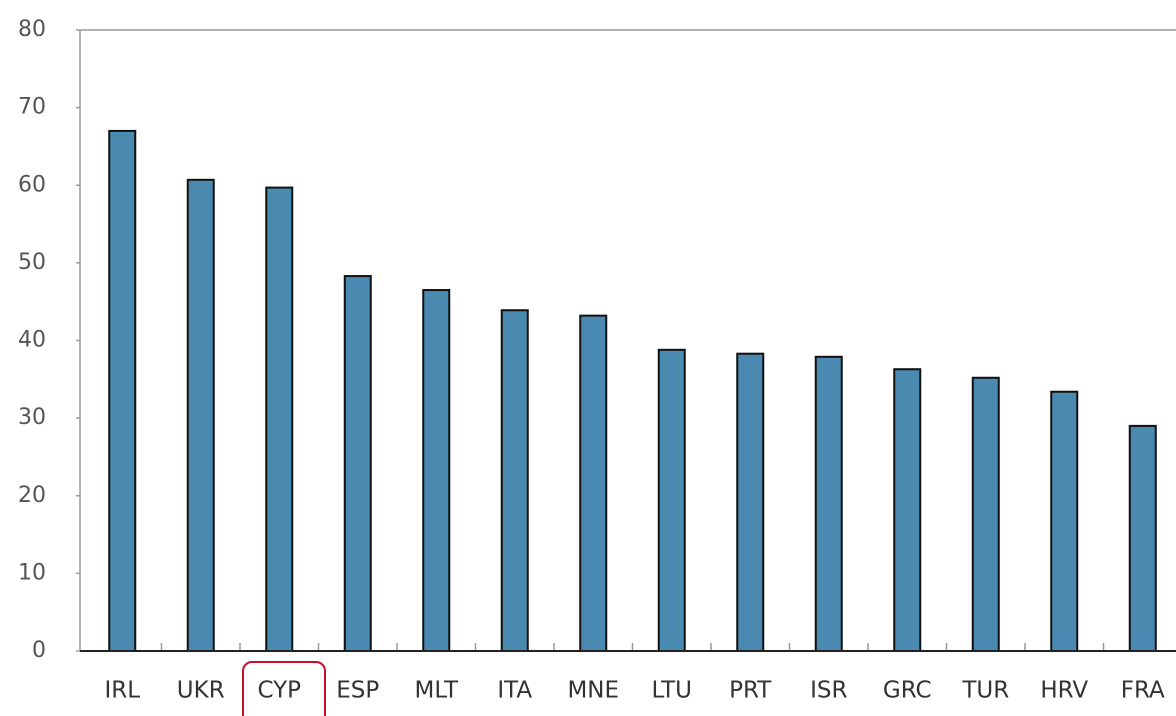 The width and height of the screenshot is (1176, 716). Describe the element at coordinates (985, 691) in the screenshot. I see `x-tick-label: TUR` at that location.